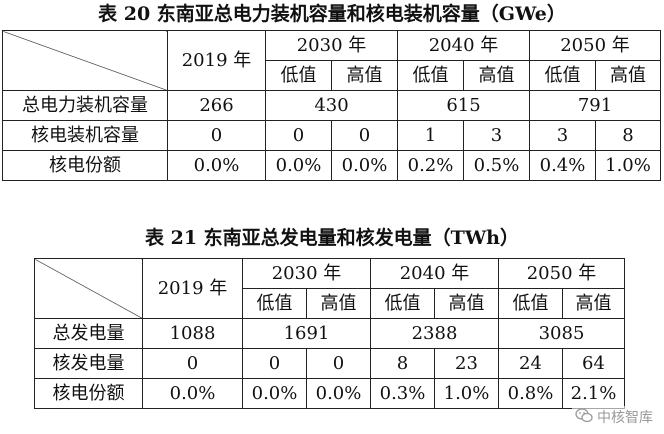 The width and height of the screenshot is (664, 434). What do you see at coordinates (434, 333) in the screenshot?
I see `table-cell: 2388` at bounding box center [434, 333].